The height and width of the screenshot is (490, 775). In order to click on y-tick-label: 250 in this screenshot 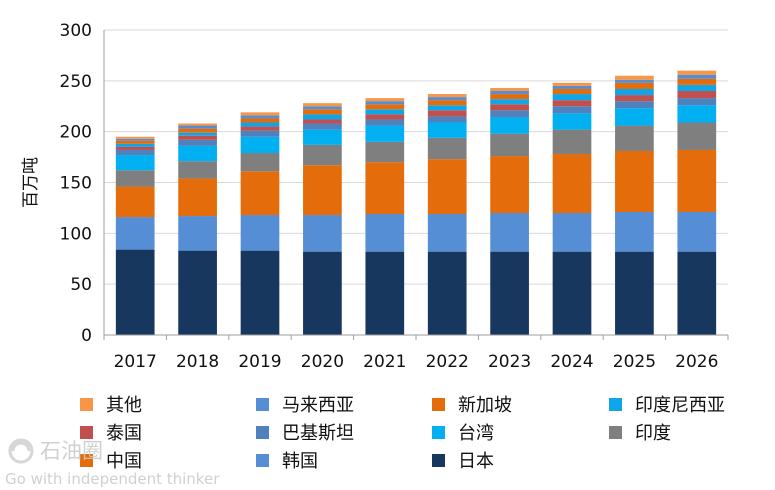, I will do `click(76, 82)`.